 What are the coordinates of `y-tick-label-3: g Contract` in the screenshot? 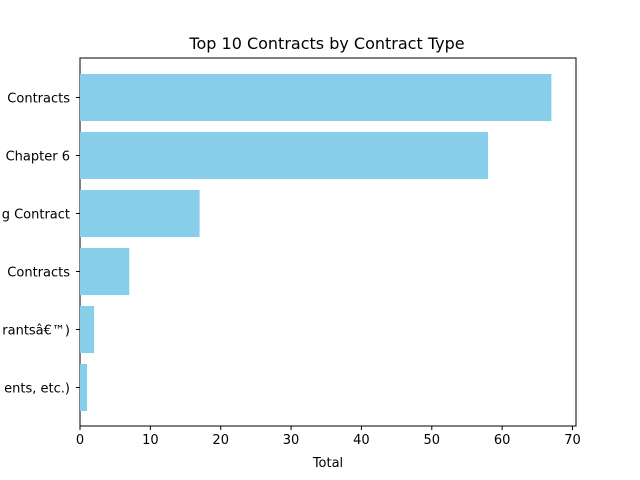 It's located at (36, 215).